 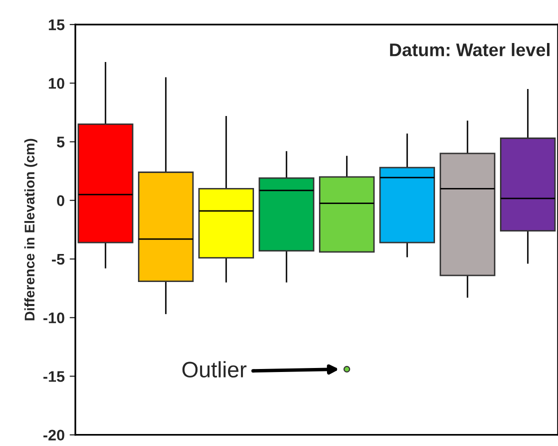 What do you see at coordinates (58, 259) in the screenshot?
I see `y-tick-label: -5` at bounding box center [58, 259].